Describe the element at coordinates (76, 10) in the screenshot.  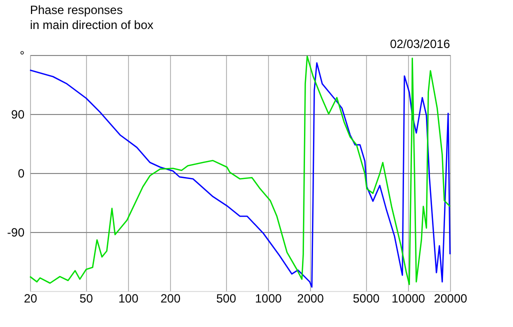
I see `chart-title: Phase responses` at that location.